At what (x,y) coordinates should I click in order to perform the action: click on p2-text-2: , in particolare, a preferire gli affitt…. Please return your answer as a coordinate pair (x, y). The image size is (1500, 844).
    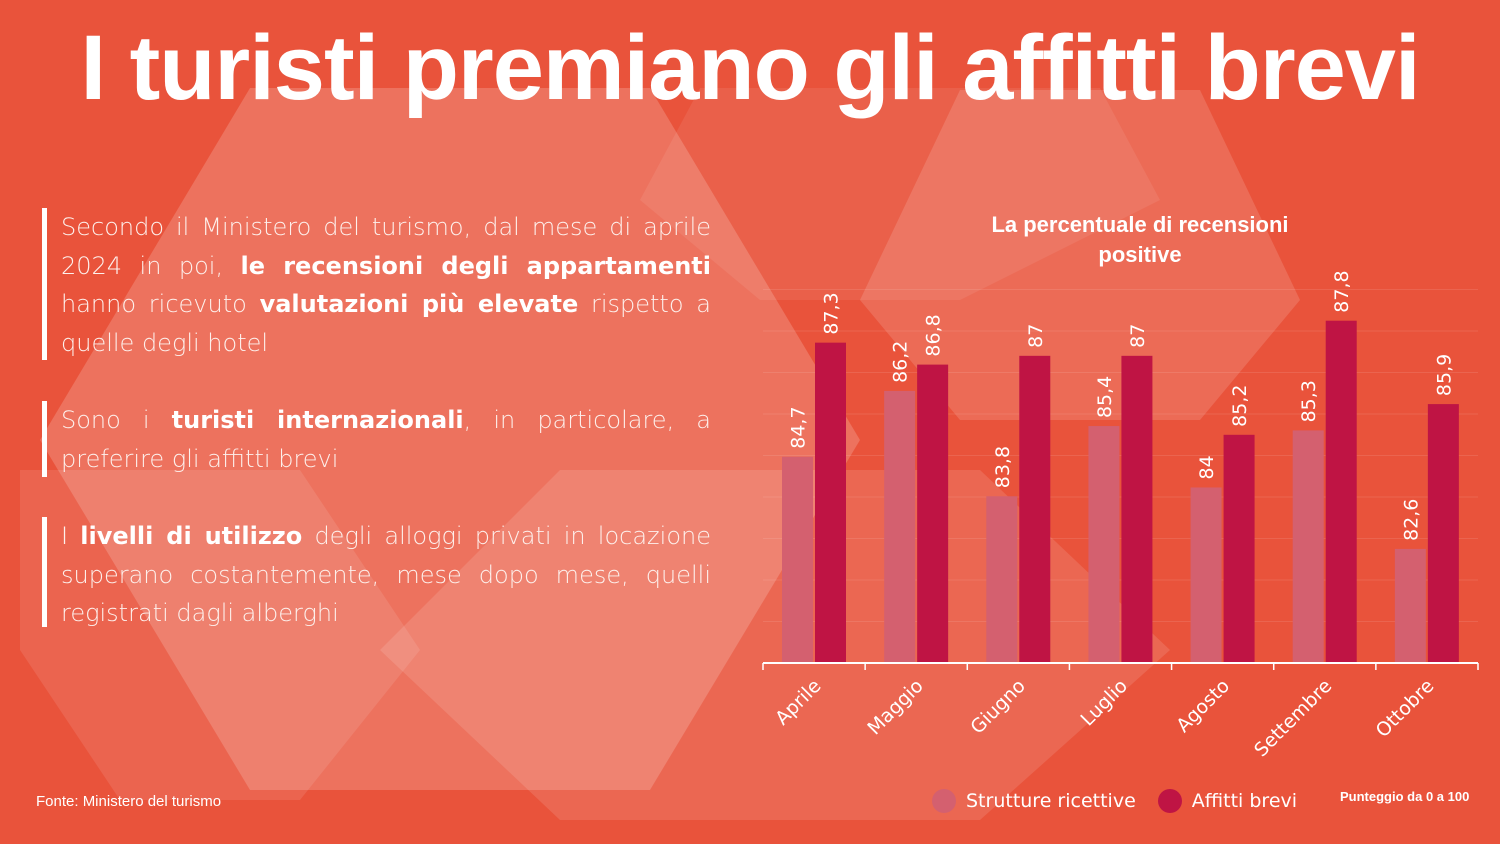
    Looking at the image, I should click on (386, 439).